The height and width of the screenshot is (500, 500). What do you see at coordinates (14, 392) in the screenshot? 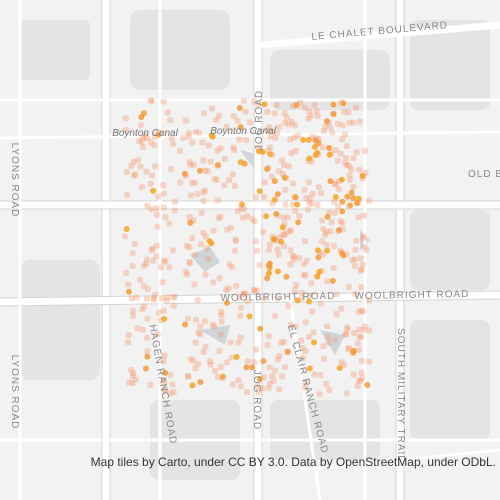
I see `road-label: LYONS ROAD` at bounding box center [14, 392].